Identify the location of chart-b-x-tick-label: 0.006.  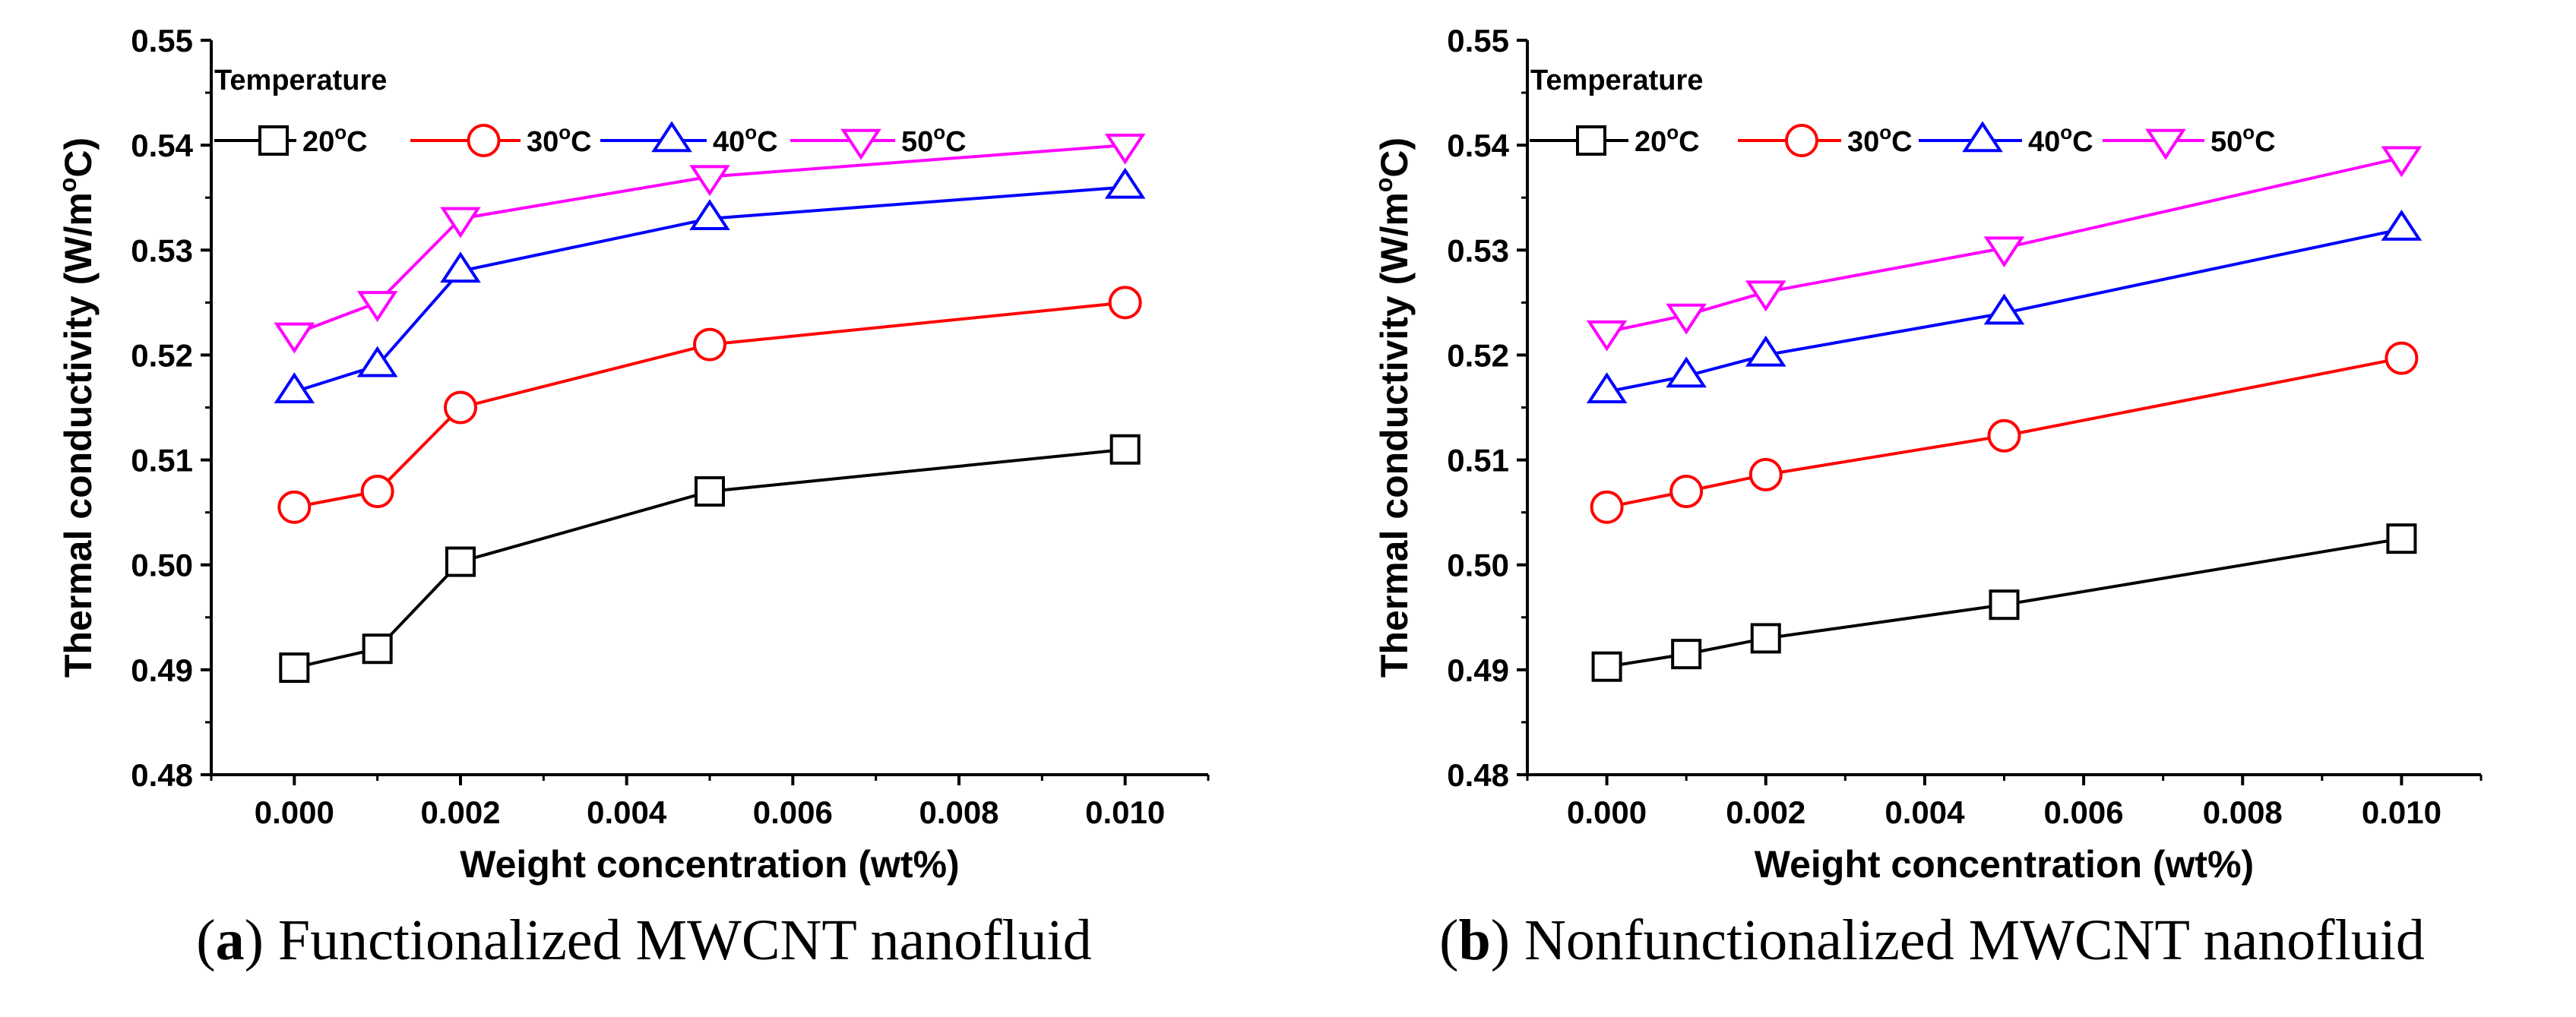
(2084, 812).